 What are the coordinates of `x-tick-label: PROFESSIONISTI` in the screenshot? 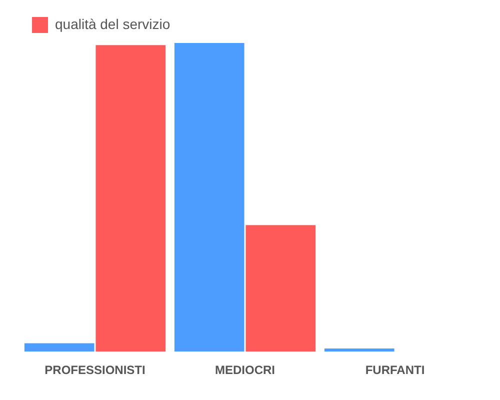 It's located at (95, 370).